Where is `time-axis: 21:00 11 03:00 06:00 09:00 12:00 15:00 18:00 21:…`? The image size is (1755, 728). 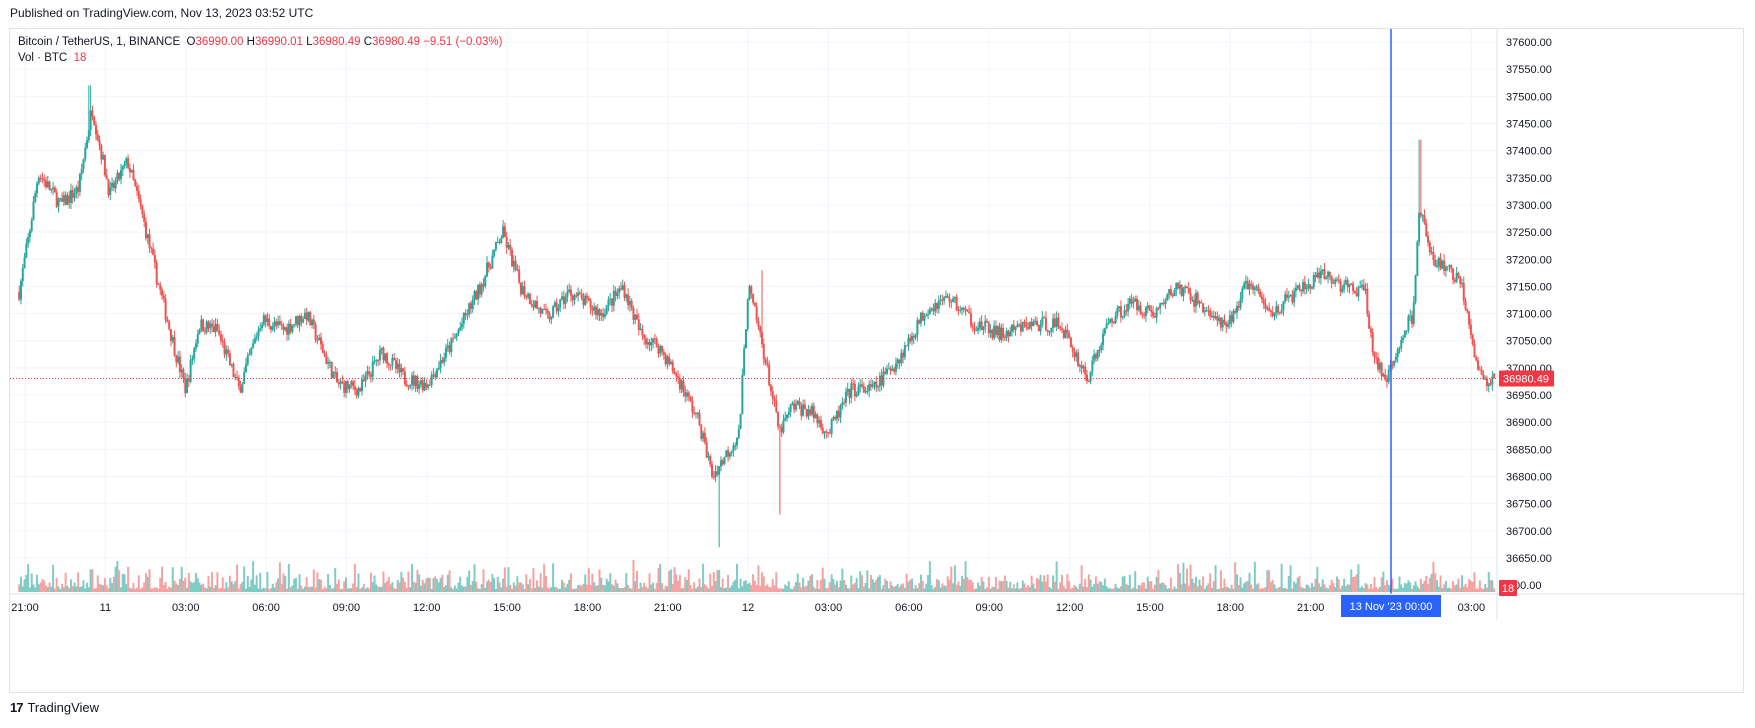
time-axis: 21:00 11 03:00 06:00 09:00 12:00 15:00 18:00 21:… is located at coordinates (748, 608).